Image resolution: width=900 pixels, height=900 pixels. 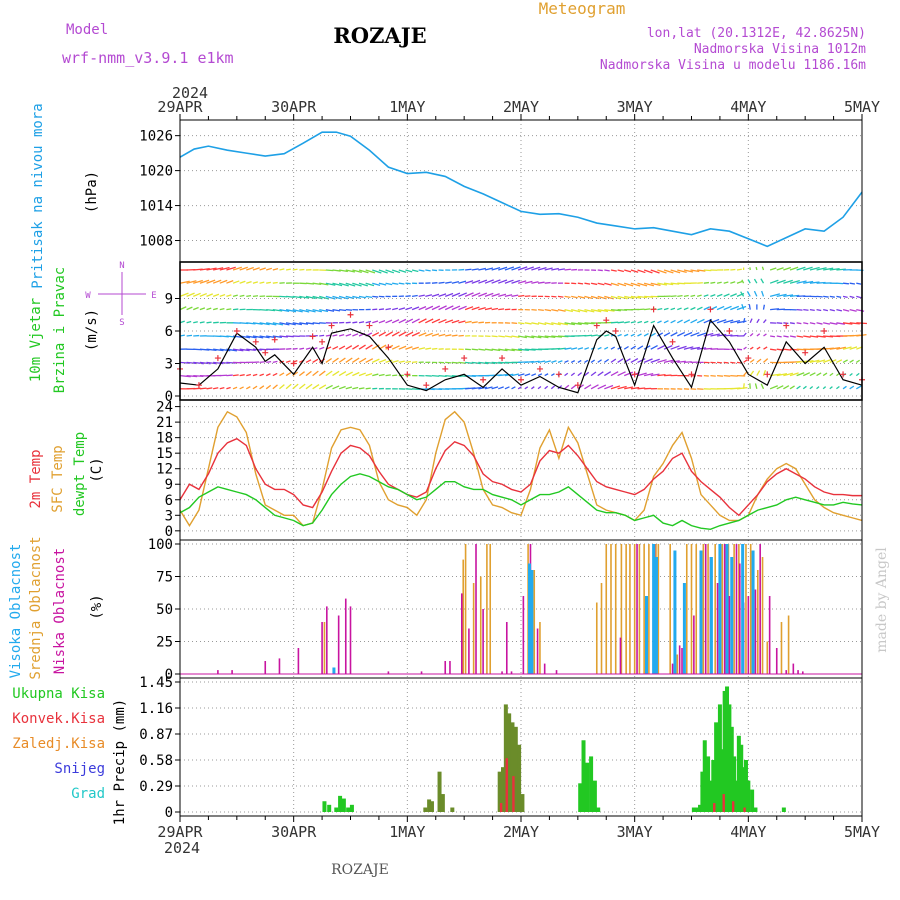 What do you see at coordinates (733, 65) in the screenshot?
I see `model-elevation-text: Nadmorska Visina u modelu 1186.16m` at bounding box center [733, 65].